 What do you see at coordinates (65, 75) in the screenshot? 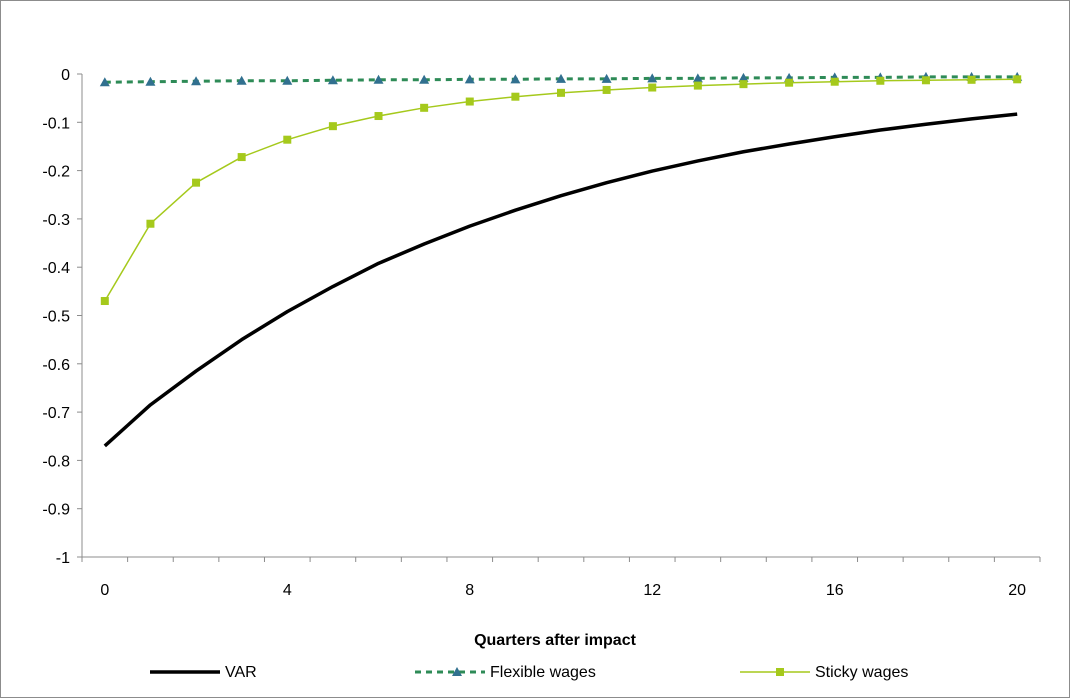
I see `y-tick-label: 0` at bounding box center [65, 75].